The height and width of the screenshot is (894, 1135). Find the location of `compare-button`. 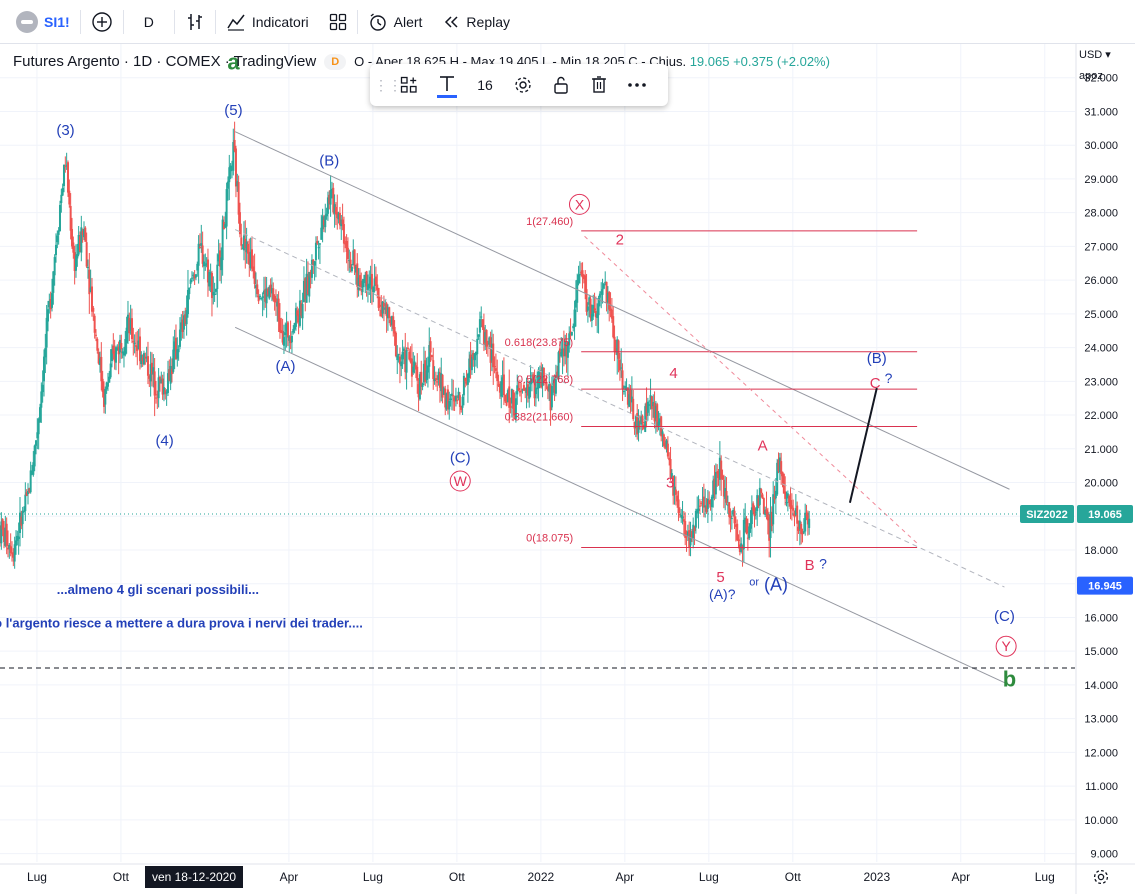

compare-button is located at coordinates (102, 22).